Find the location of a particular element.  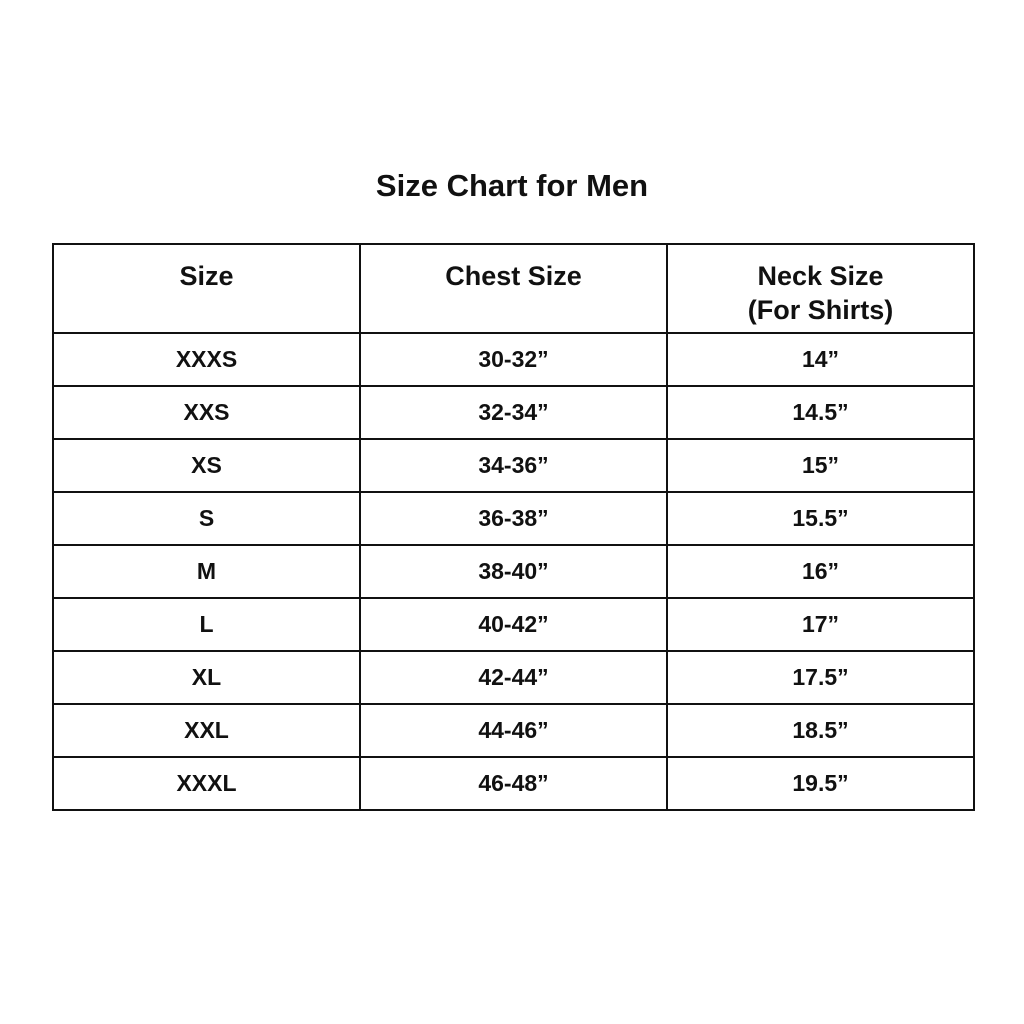

cell-neck-size: 17.5” is located at coordinates (820, 677).